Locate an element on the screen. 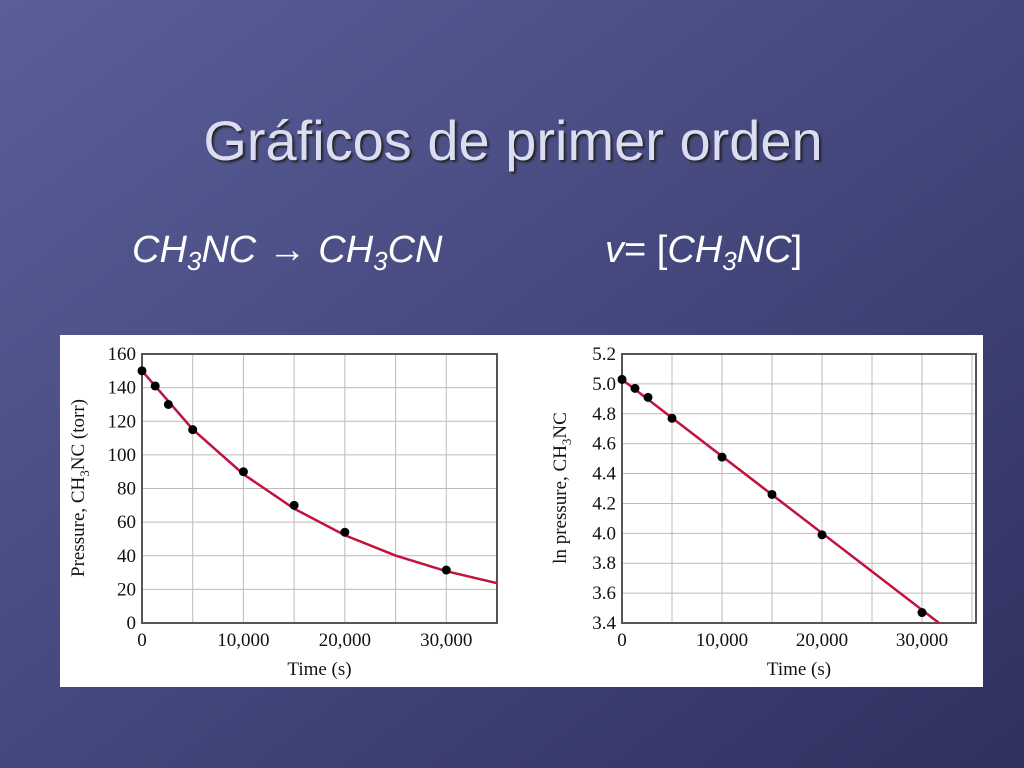 The image size is (1024, 768). y-axis-label: ln pressure, CH3NC is located at coordinates (562, 488).